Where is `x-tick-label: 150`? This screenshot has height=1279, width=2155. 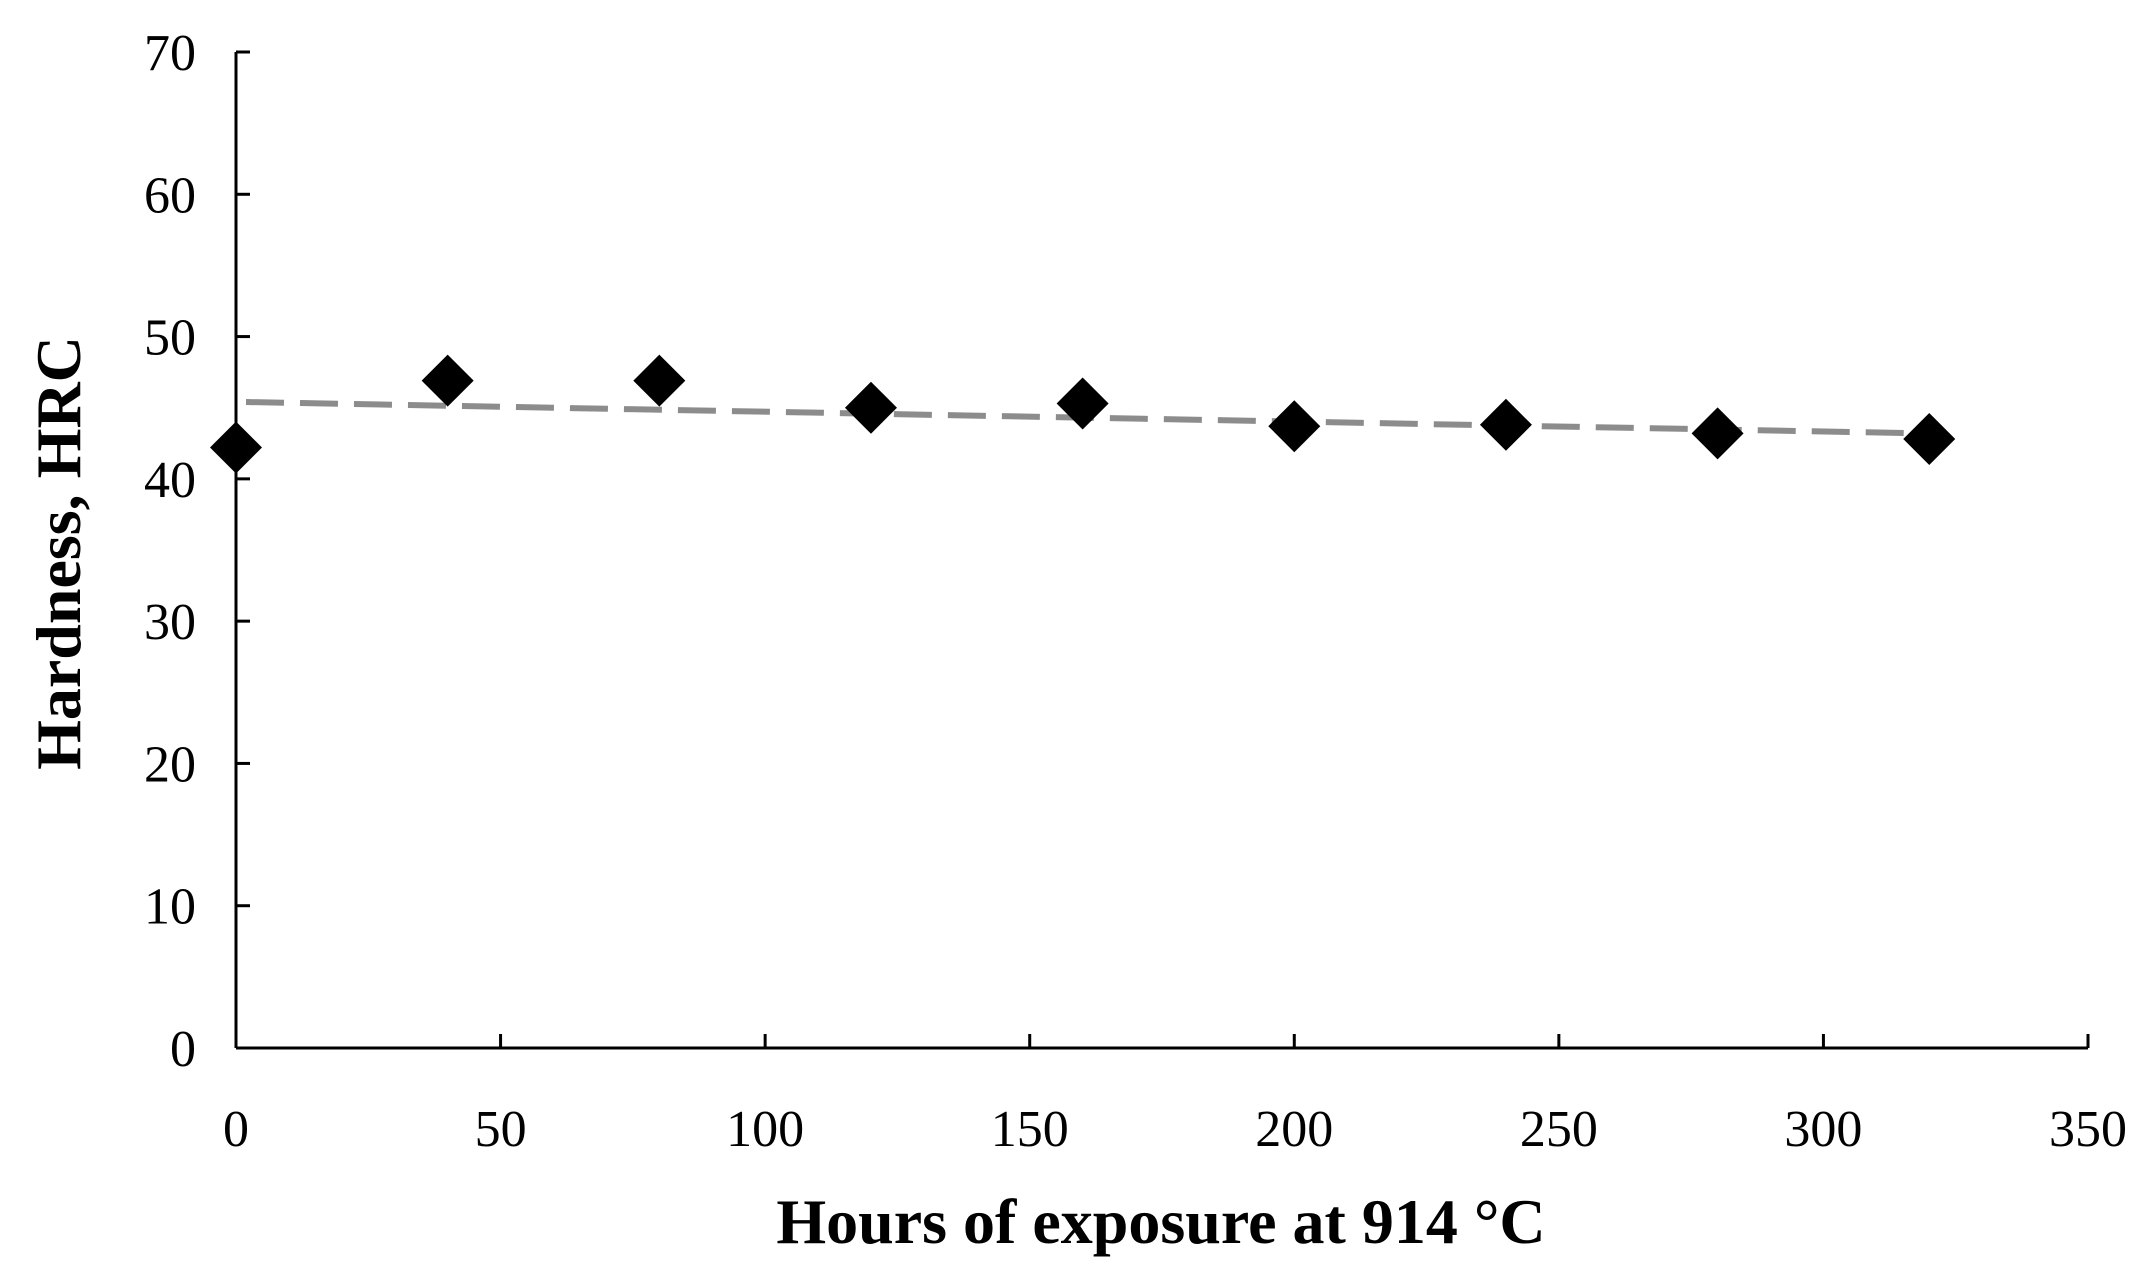 x-tick-label: 150 is located at coordinates (1030, 1129).